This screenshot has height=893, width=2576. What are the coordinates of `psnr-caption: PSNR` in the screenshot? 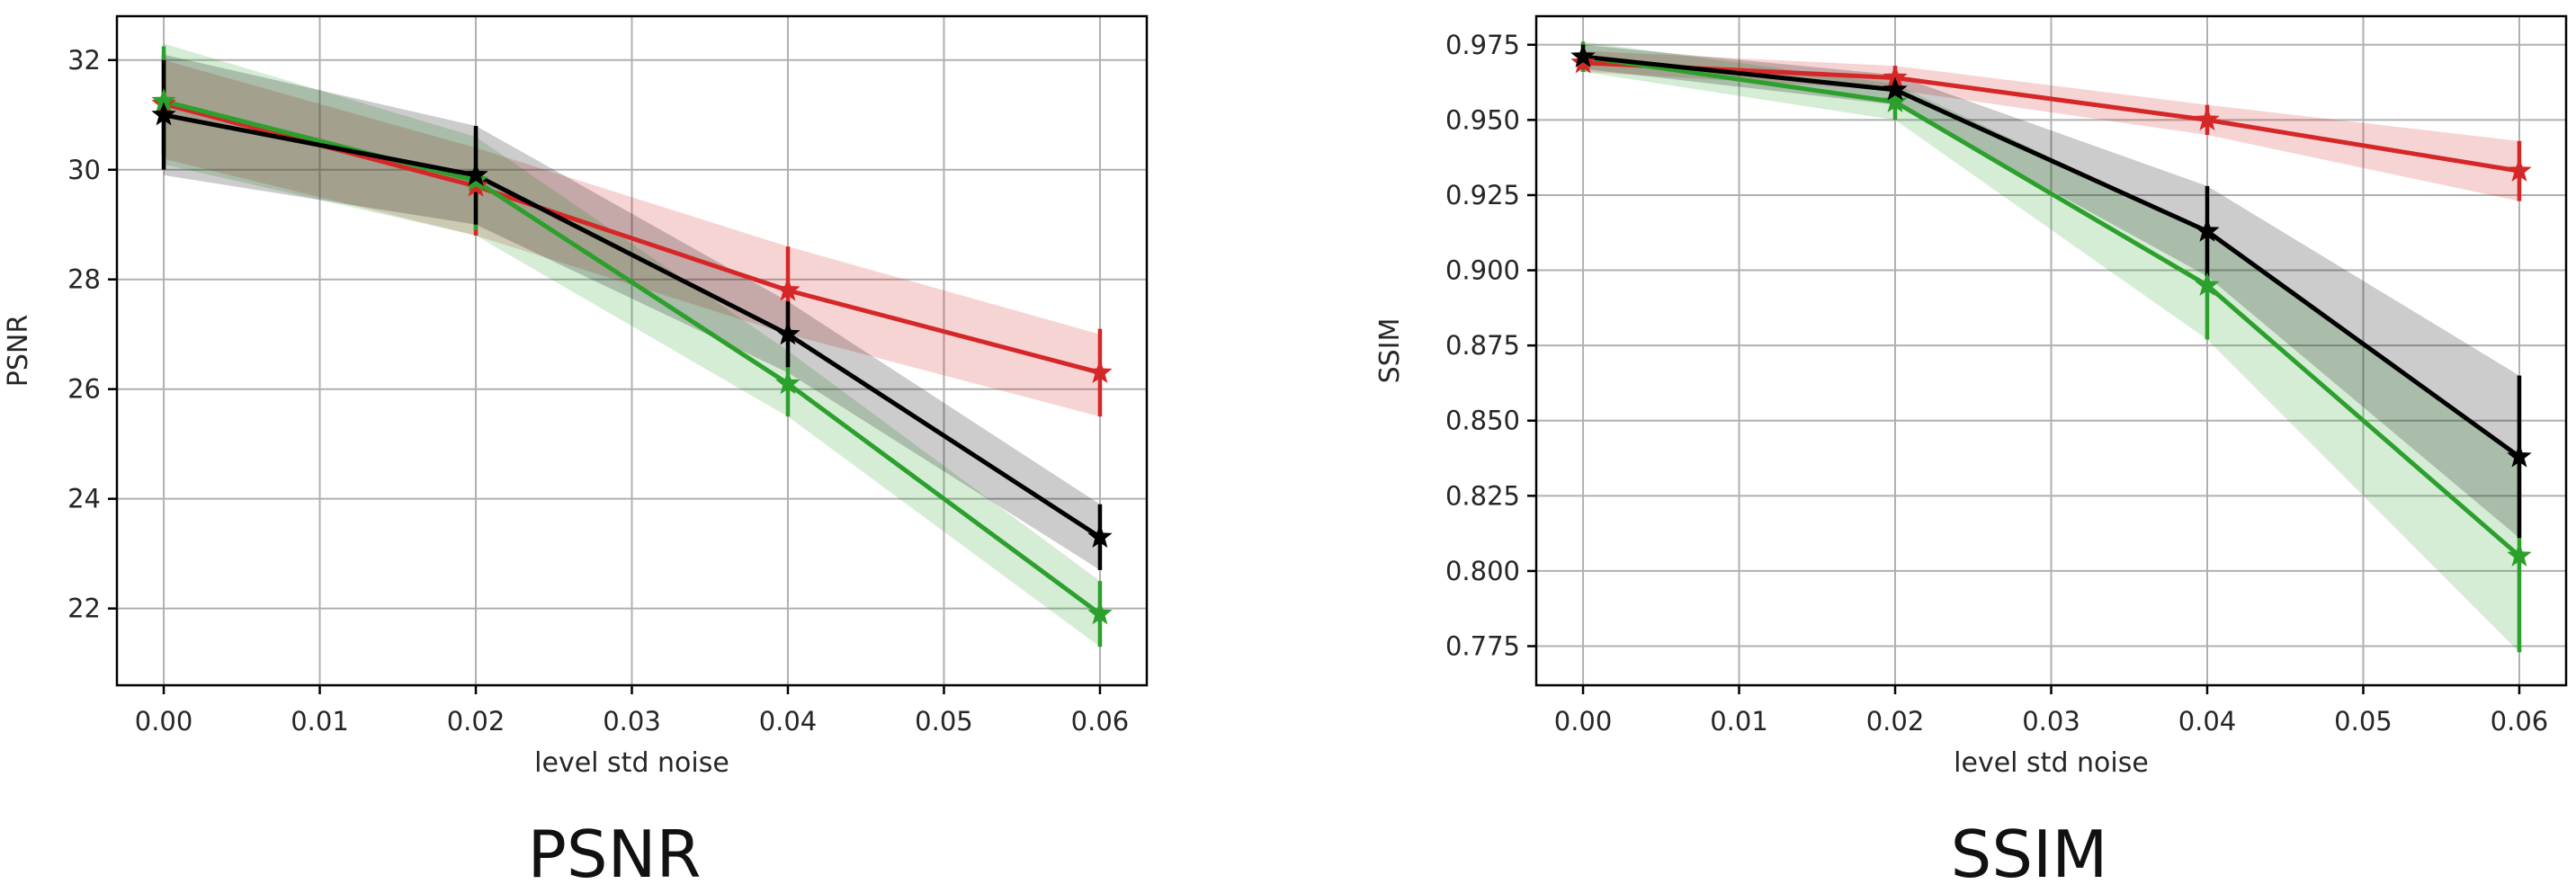 It's located at (614, 854).